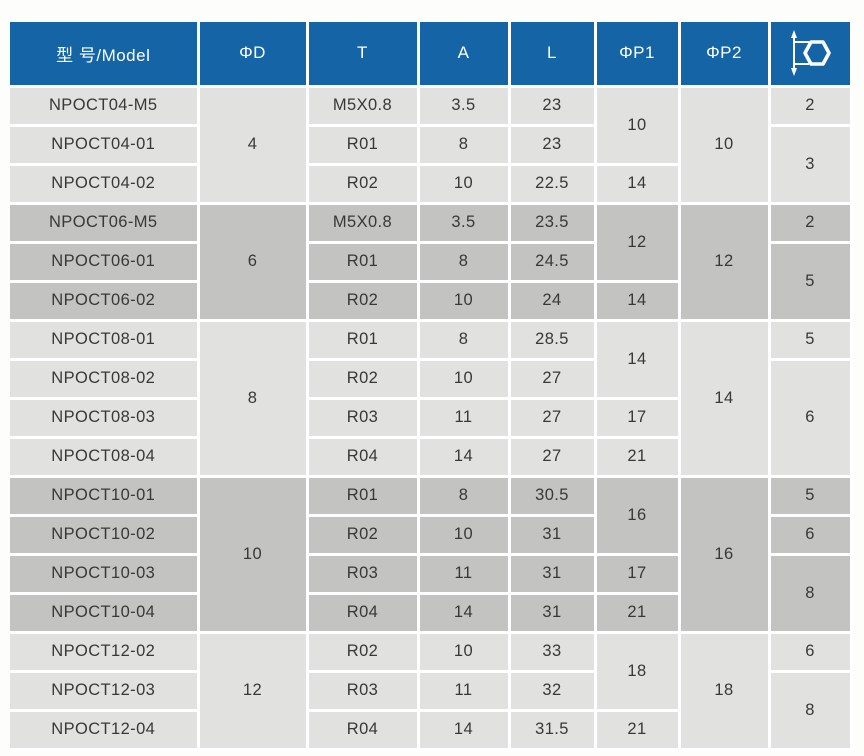  I want to click on cell-model: NPOCT10-03, so click(105, 574).